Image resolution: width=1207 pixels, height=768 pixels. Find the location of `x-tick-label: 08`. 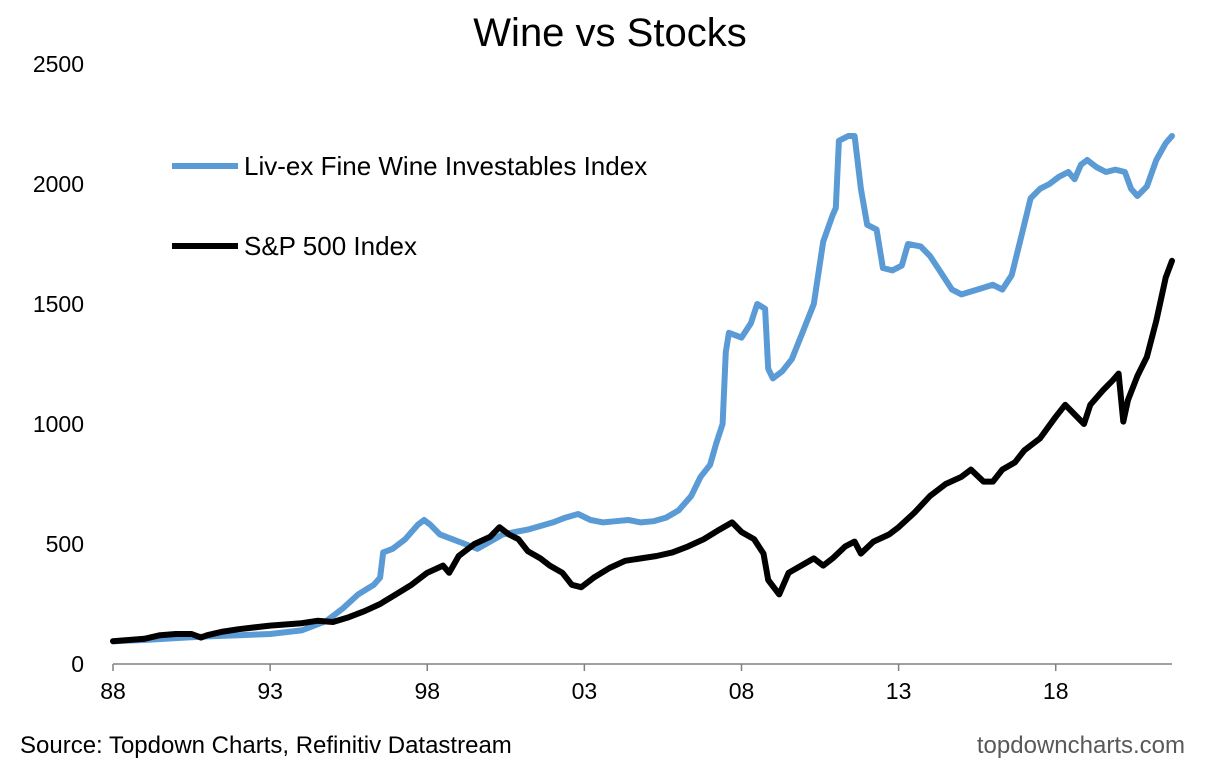

x-tick-label: 08 is located at coordinates (742, 691).